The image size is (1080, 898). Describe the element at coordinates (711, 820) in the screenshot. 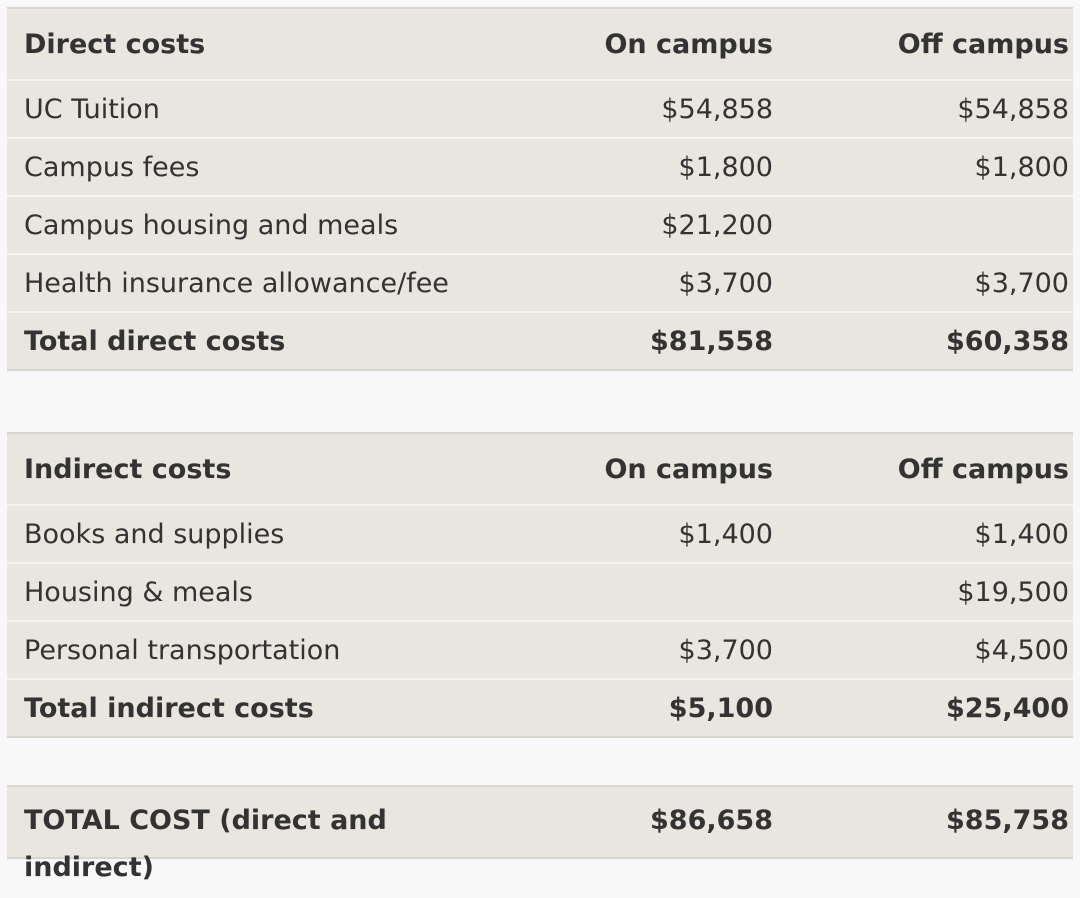

I see `on-campus-grand-total: $86,658` at that location.